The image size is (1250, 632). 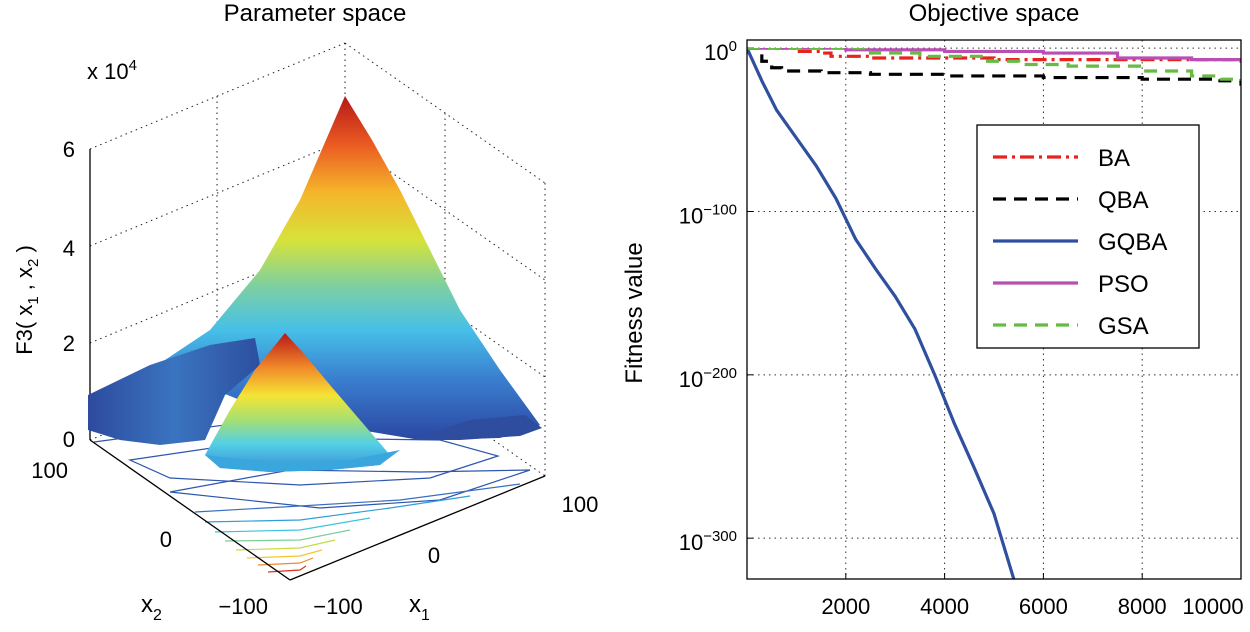 I want to click on x-tick-6000: 6000, so click(x=1043, y=606).